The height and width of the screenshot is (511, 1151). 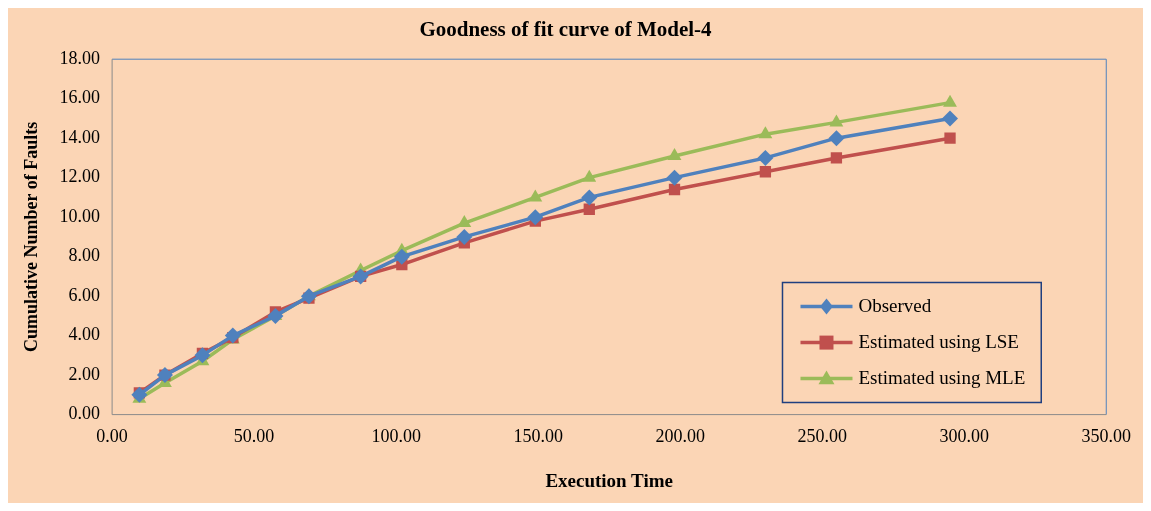 I want to click on legend-label: Estimated using MLE, so click(x=942, y=377).